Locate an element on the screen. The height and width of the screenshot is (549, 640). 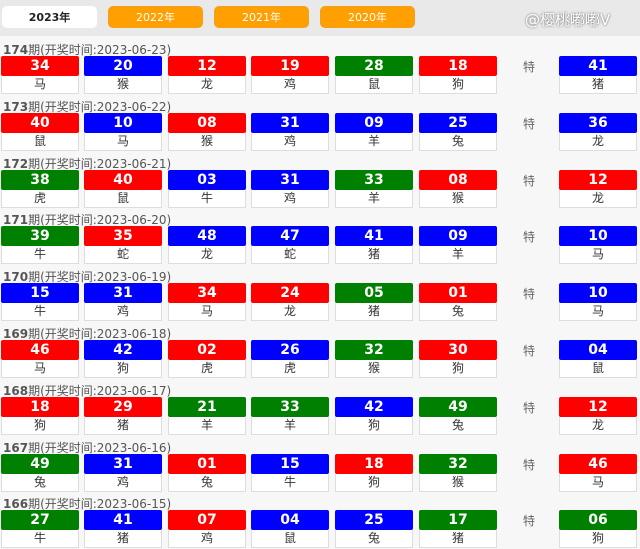
special-ball-cell: 10 马 is located at coordinates (598, 245).